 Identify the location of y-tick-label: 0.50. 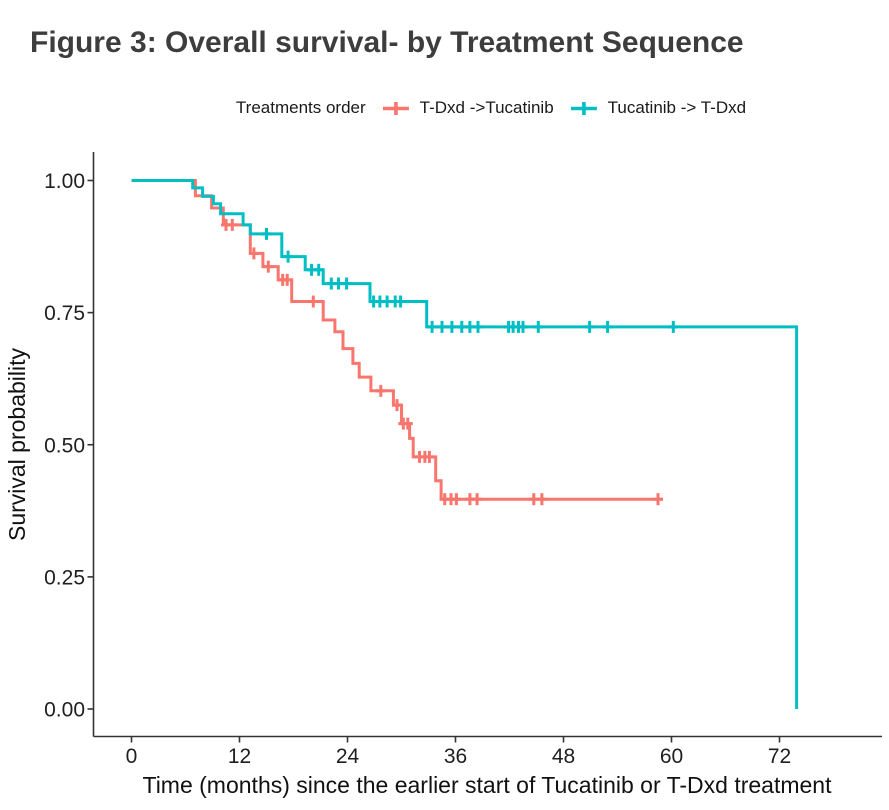
(64, 445).